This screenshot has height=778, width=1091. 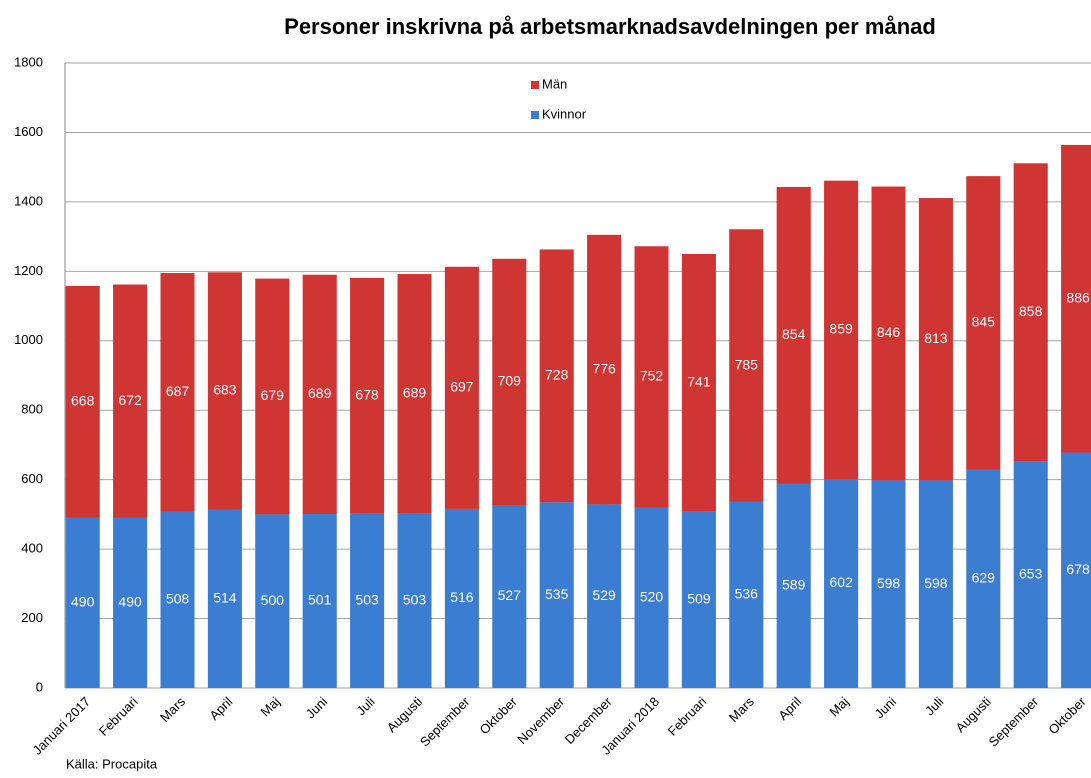 I want to click on data-label: 516, so click(x=462, y=597).